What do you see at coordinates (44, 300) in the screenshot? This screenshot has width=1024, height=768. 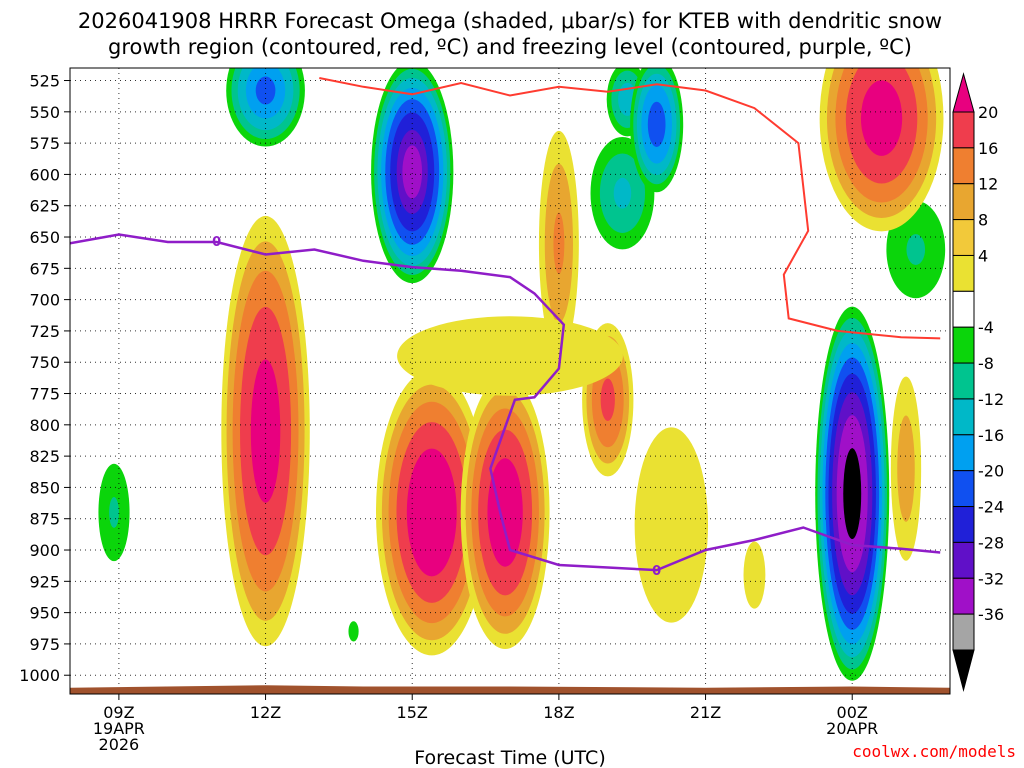 I see `y-tick-label: 700` at bounding box center [44, 300].